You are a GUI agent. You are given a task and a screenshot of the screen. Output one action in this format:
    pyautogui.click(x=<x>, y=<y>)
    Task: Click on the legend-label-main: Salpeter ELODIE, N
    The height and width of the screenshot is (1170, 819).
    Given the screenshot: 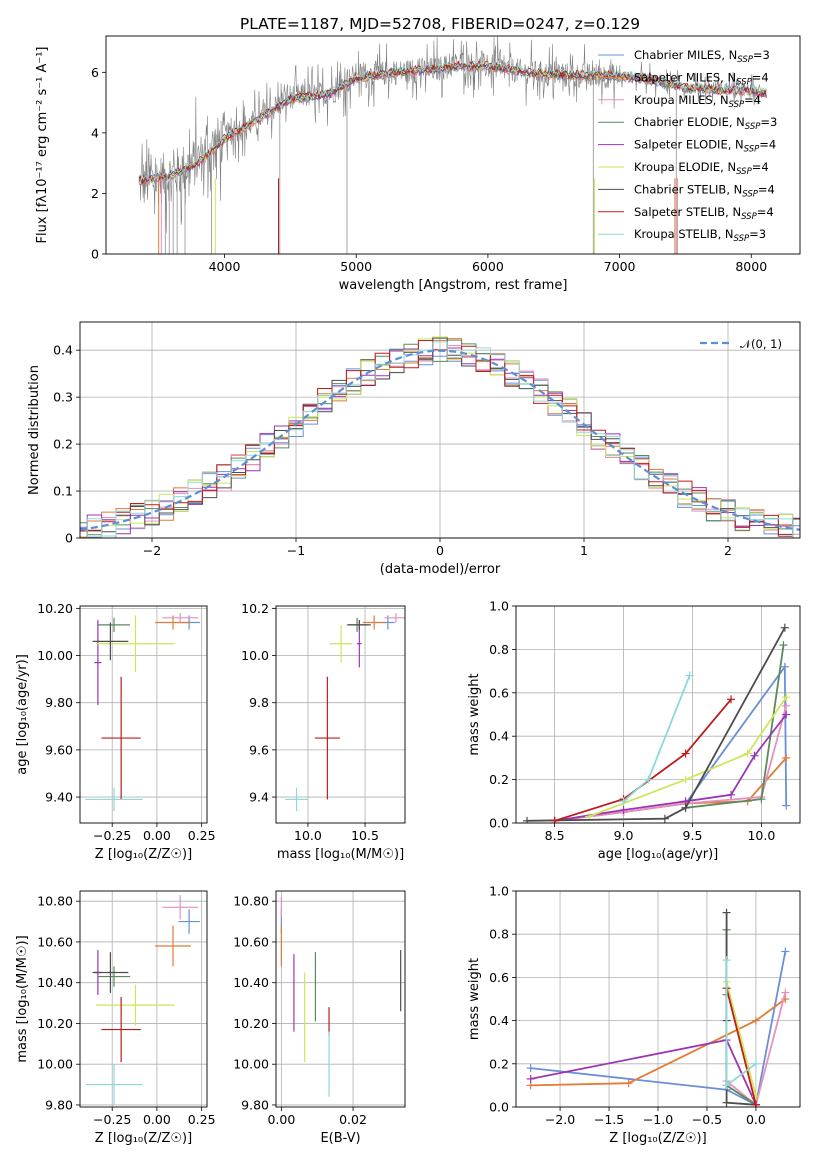 What is the action you would take?
    pyautogui.click(x=689, y=145)
    